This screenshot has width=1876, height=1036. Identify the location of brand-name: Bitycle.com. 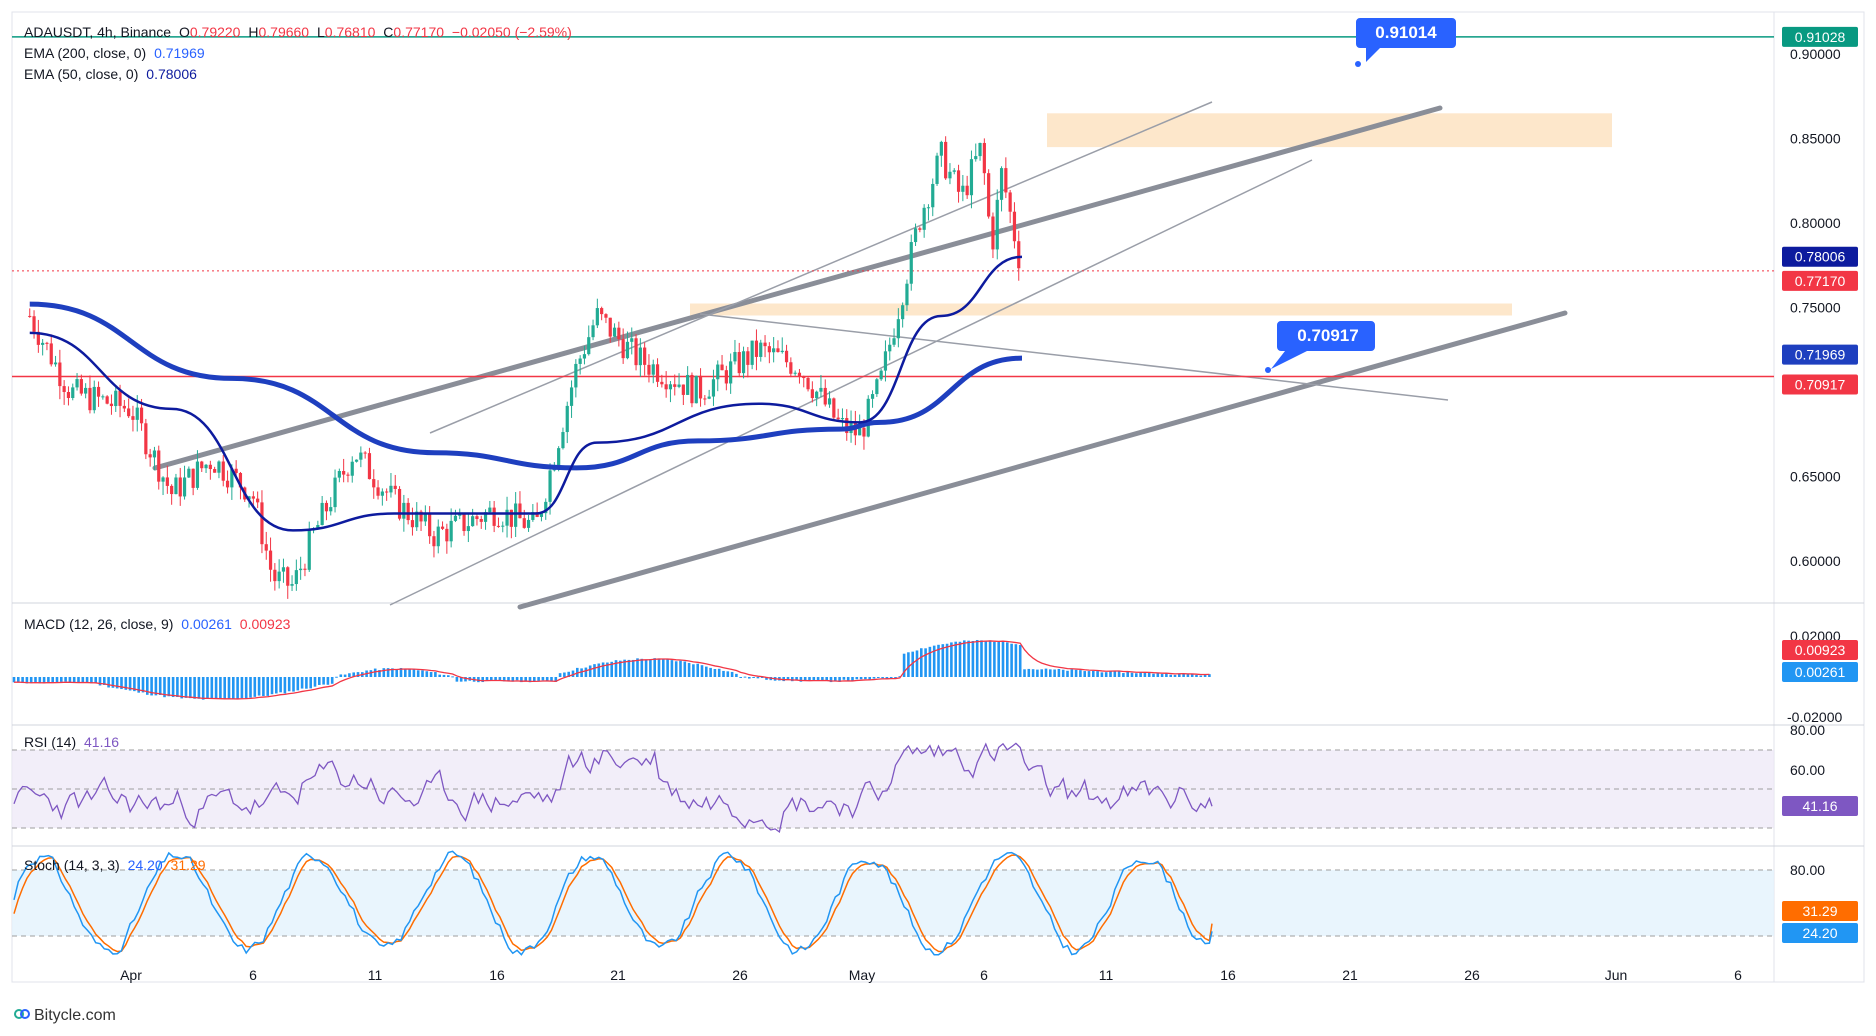
(75, 1015).